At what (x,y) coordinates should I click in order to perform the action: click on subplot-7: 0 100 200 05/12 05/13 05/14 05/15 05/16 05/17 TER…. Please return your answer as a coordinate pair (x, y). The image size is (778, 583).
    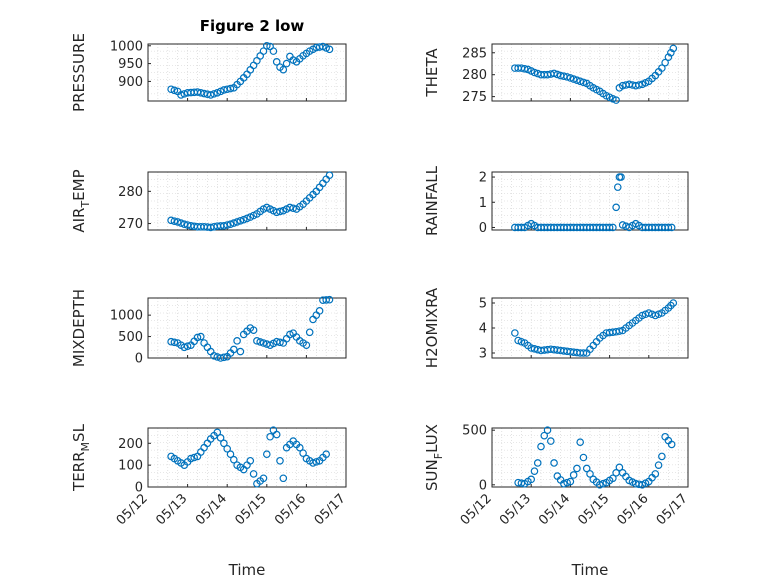
    Looking at the image, I should click on (209, 501).